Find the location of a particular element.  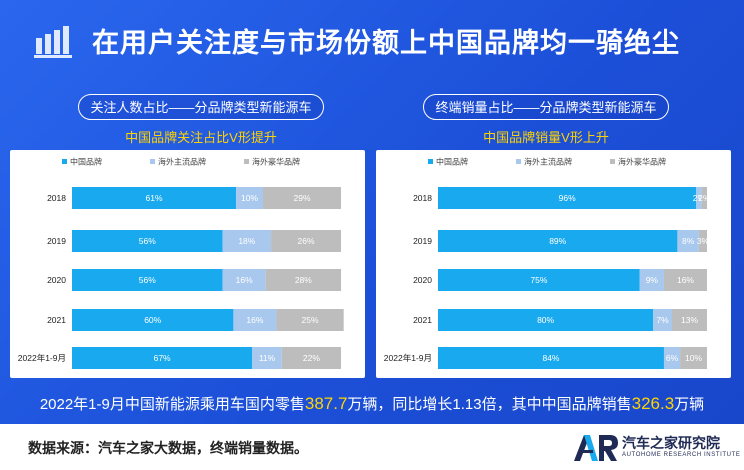

right-chart-subtitle: 中国品牌销量V形上升 is located at coordinates (546, 137).